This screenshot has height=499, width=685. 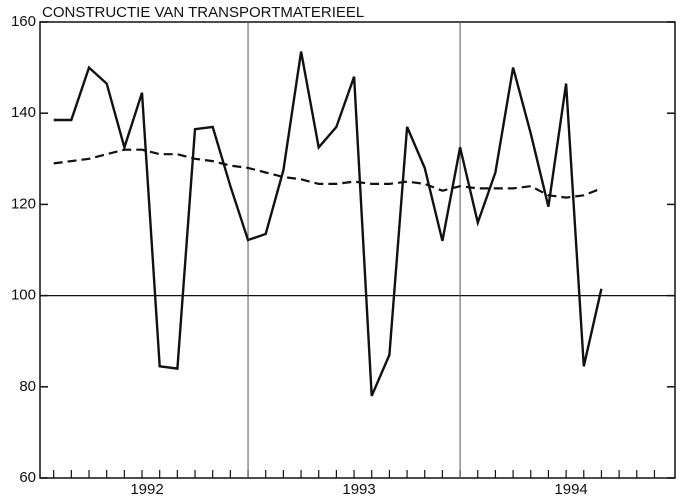 What do you see at coordinates (23, 21) in the screenshot?
I see `y-tick-label: 160` at bounding box center [23, 21].